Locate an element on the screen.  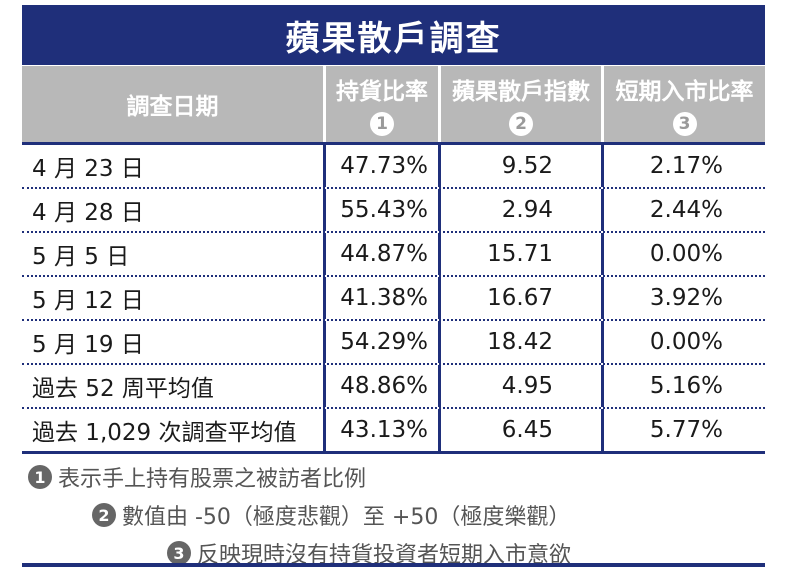
table-title: 蘋果散戶調查 is located at coordinates (393, 35).